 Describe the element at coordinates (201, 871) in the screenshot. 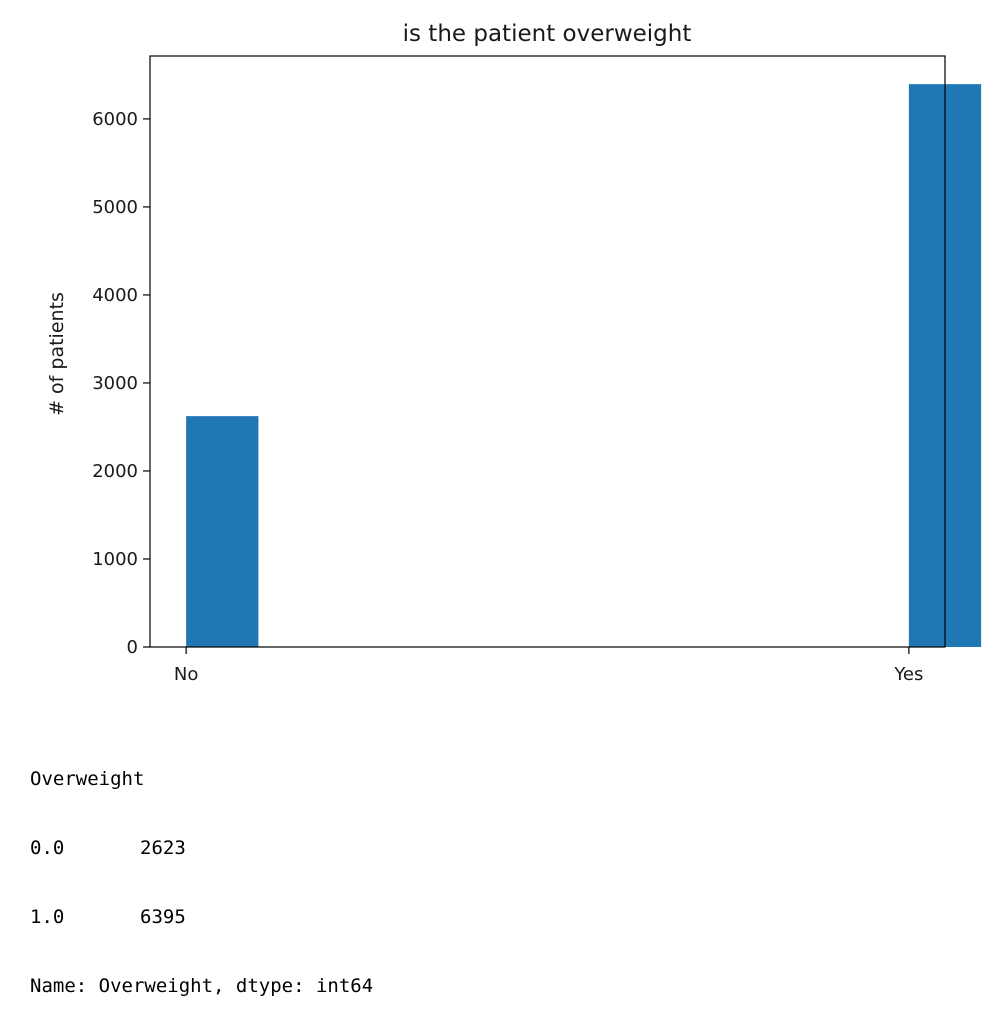

I see `series-output: Overweight 0.0 2623 1.0 6395 Name` at that location.